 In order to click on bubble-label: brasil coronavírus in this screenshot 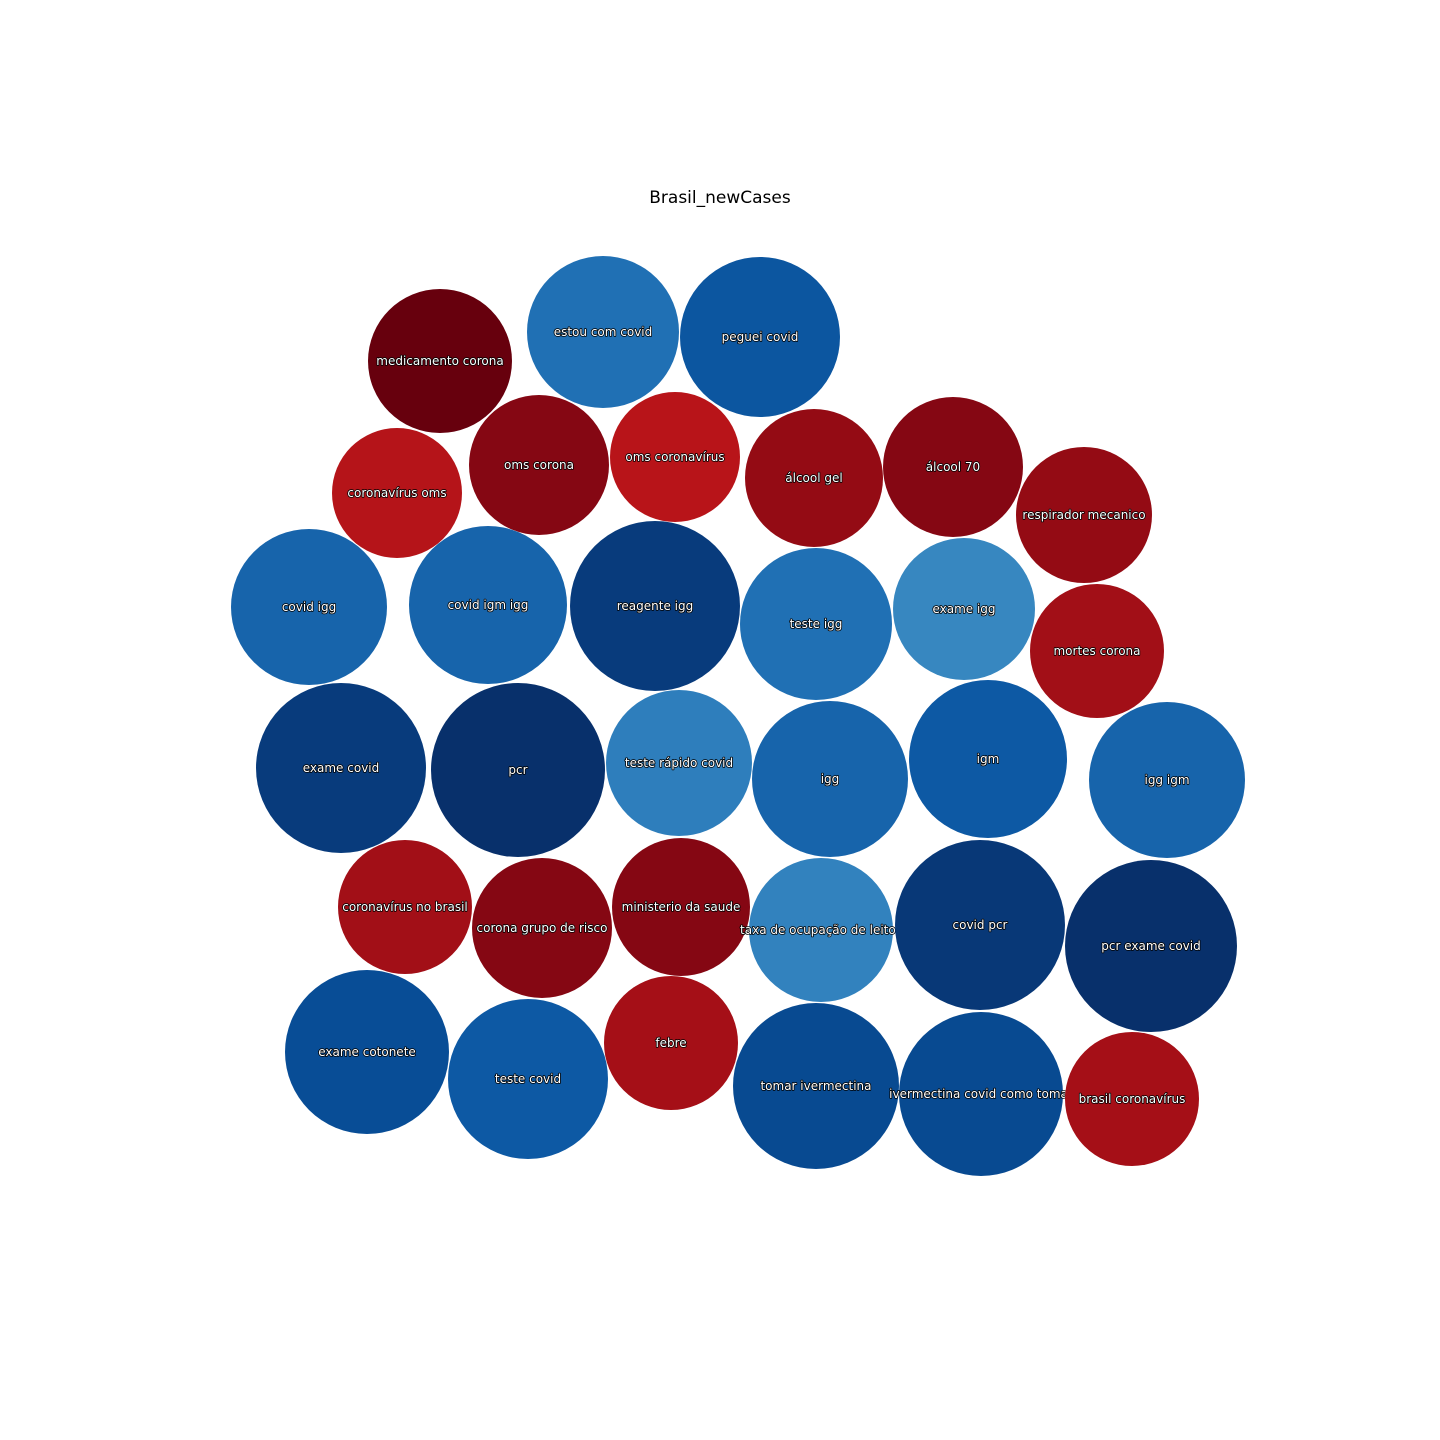, I will do `click(1132, 1099)`.